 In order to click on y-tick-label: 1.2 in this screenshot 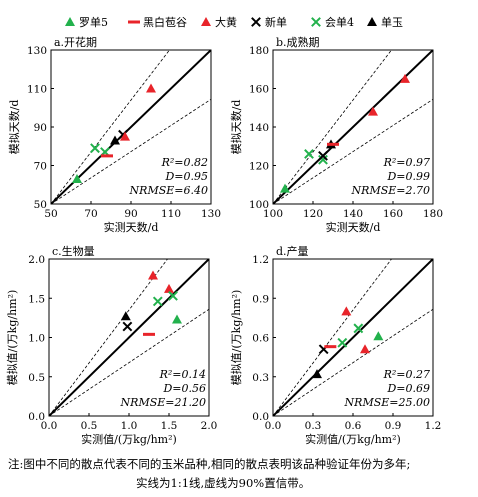, I will do `click(260, 260)`.